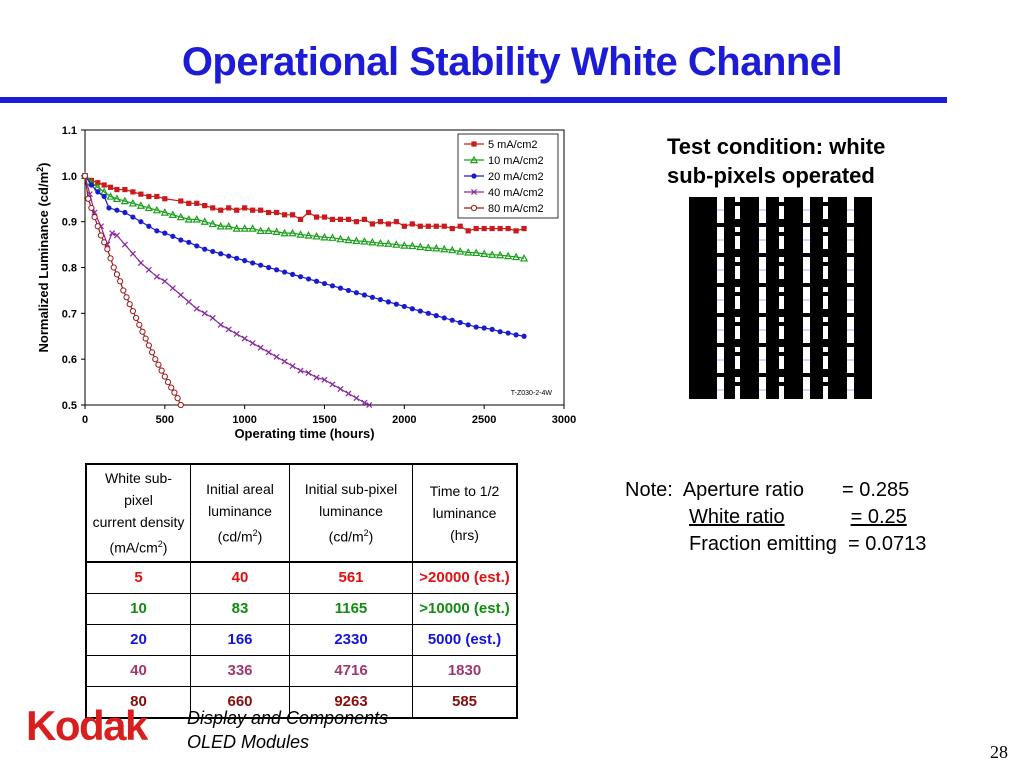  What do you see at coordinates (165, 420) in the screenshot?
I see `x-tick-label: 500` at bounding box center [165, 420].